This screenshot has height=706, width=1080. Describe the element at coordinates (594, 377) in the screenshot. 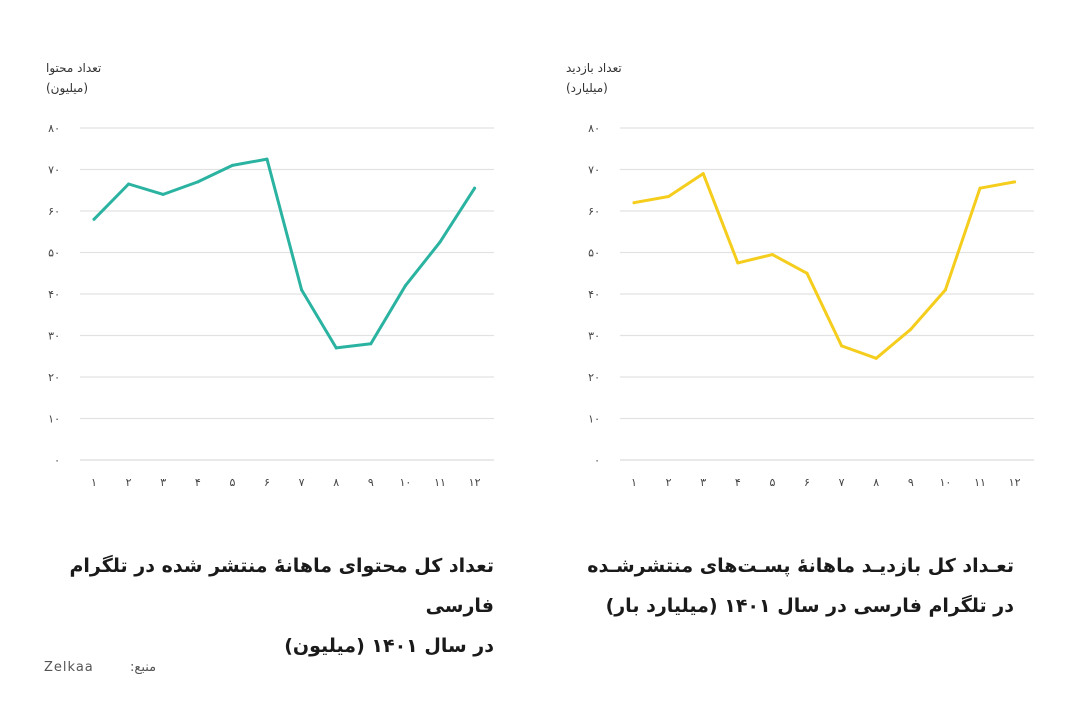

I see `right-ytick-label: ۲۰` at that location.